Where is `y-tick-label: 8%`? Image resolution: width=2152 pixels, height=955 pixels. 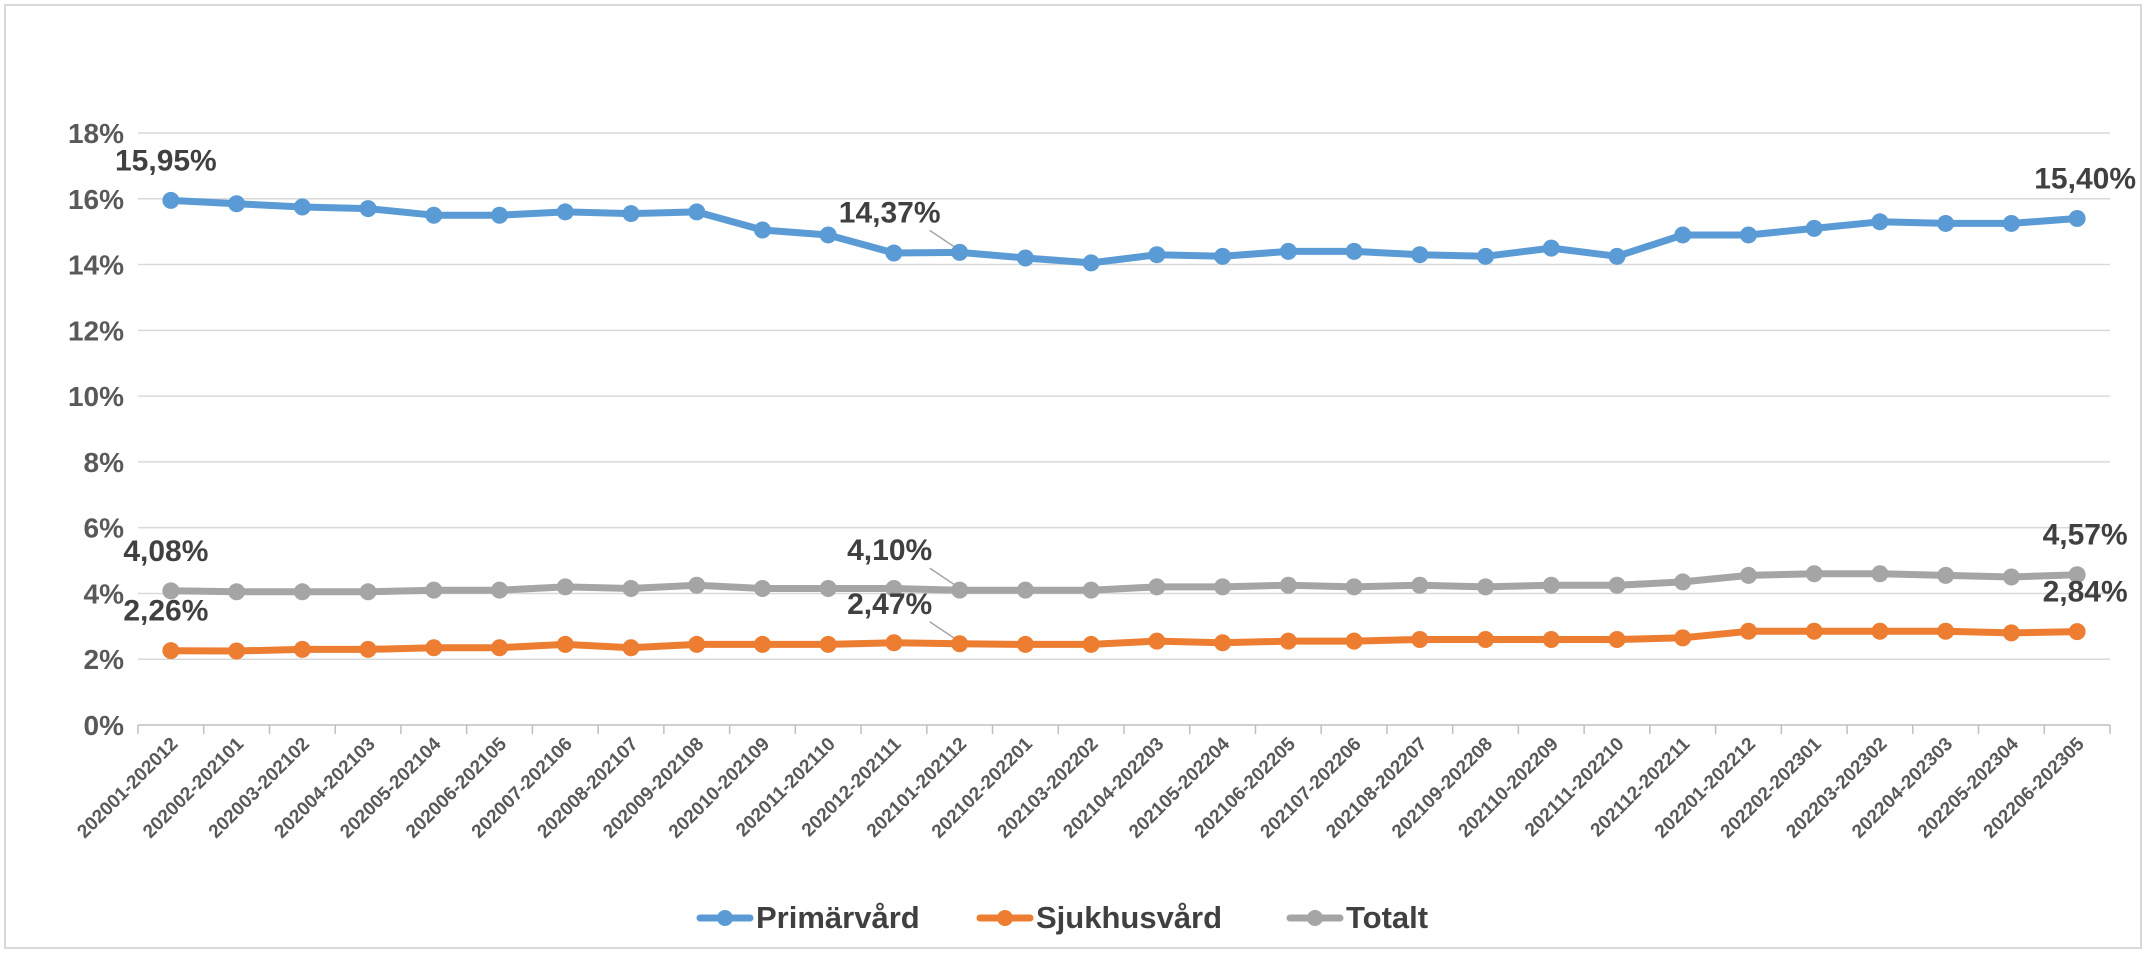 y-tick-label: 8% is located at coordinates (104, 462).